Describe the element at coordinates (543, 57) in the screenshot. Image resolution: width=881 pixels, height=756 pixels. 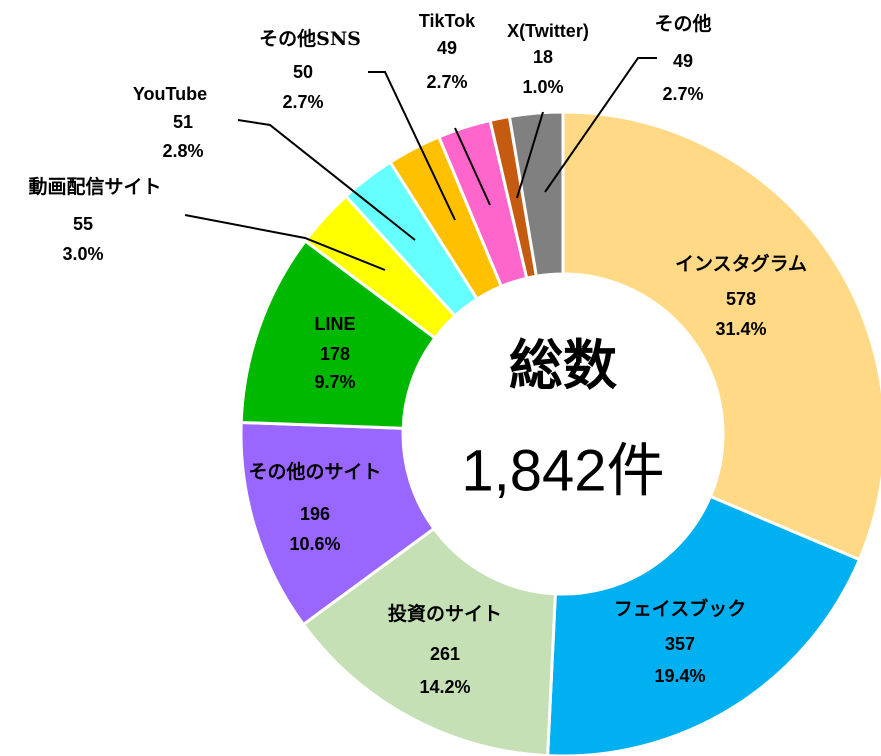
I see `value-label: 18` at that location.